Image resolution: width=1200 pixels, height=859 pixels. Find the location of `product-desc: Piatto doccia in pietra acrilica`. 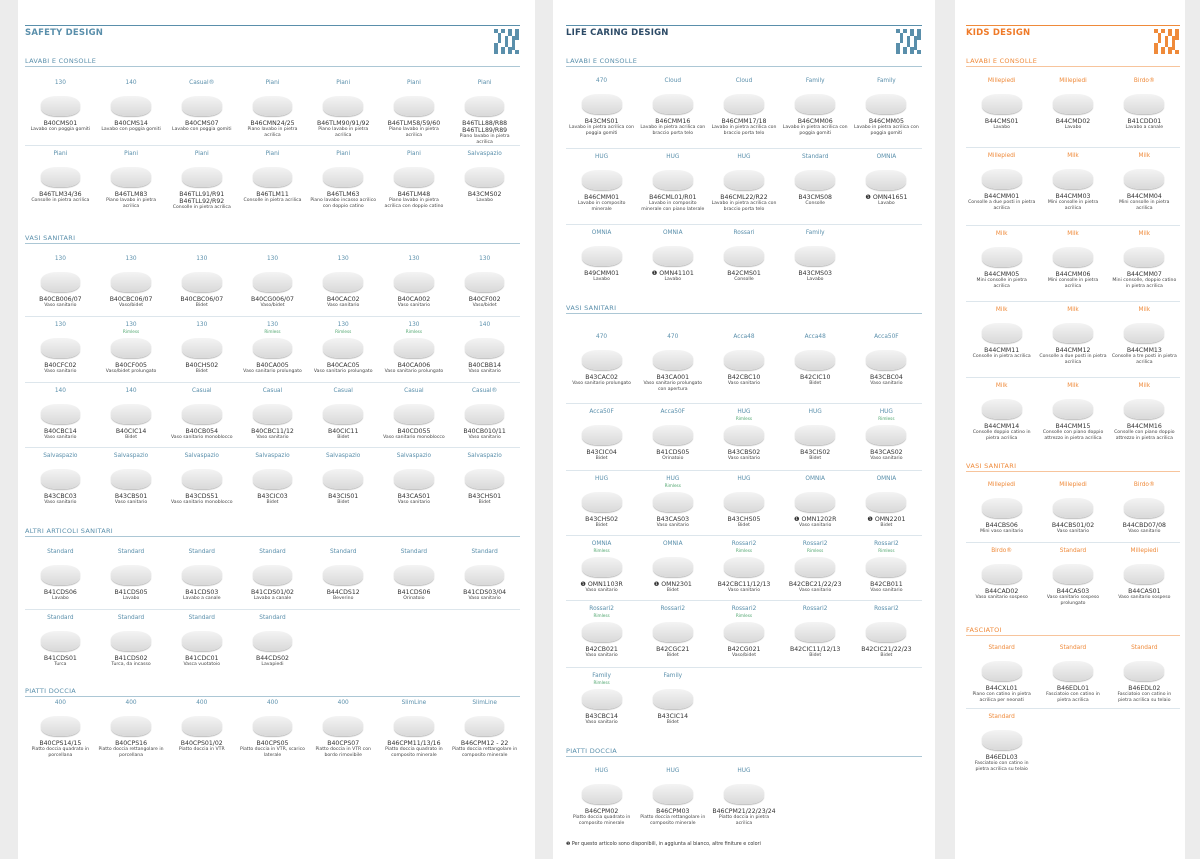

product-desc: Piatto doccia in pietra acrilica is located at coordinates (744, 820).